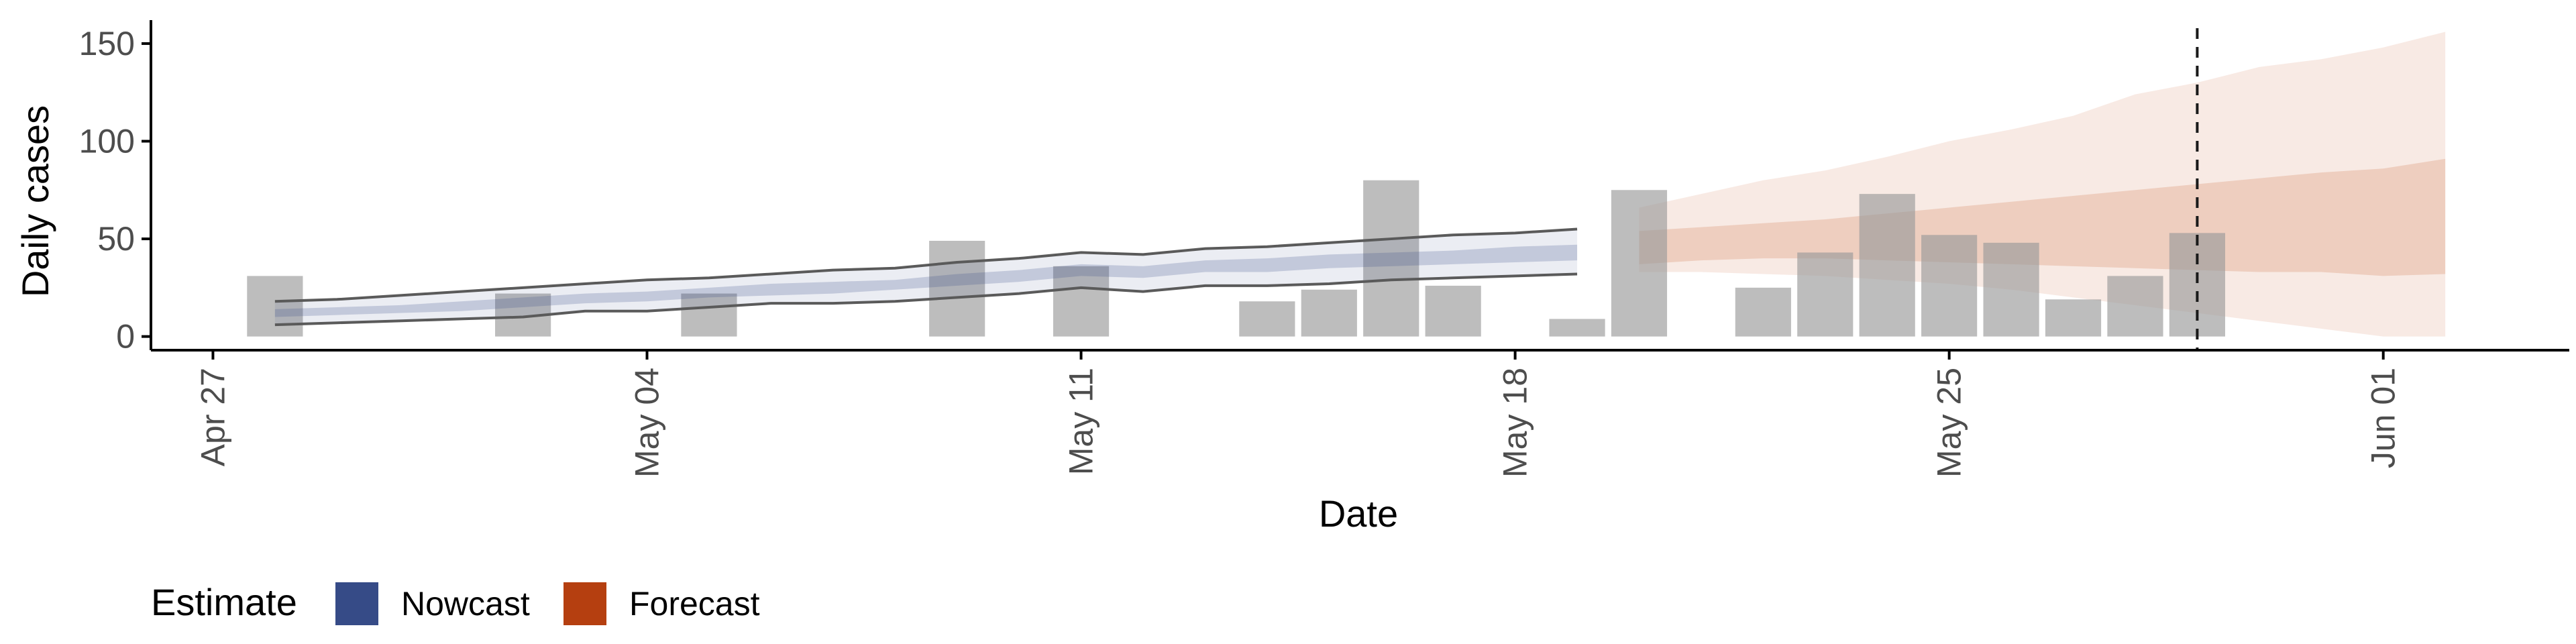 This screenshot has width=2576, height=644. Describe the element at coordinates (212, 417) in the screenshot. I see `x-tick-label-2020-04-27: Apr 27` at that location.